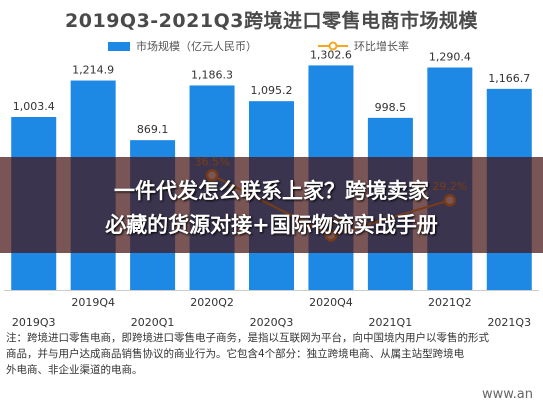 This screenshot has height=408, width=543. I want to click on legend-line-label: 环比增长率, so click(381, 46).